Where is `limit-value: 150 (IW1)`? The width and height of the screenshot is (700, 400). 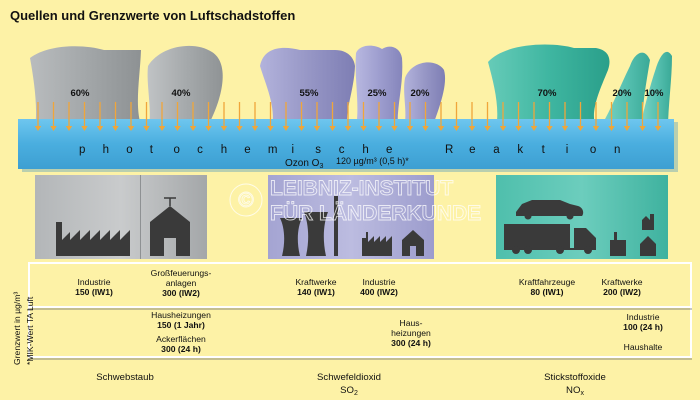
limit-value: 150 (IW1) is located at coordinates (94, 292).